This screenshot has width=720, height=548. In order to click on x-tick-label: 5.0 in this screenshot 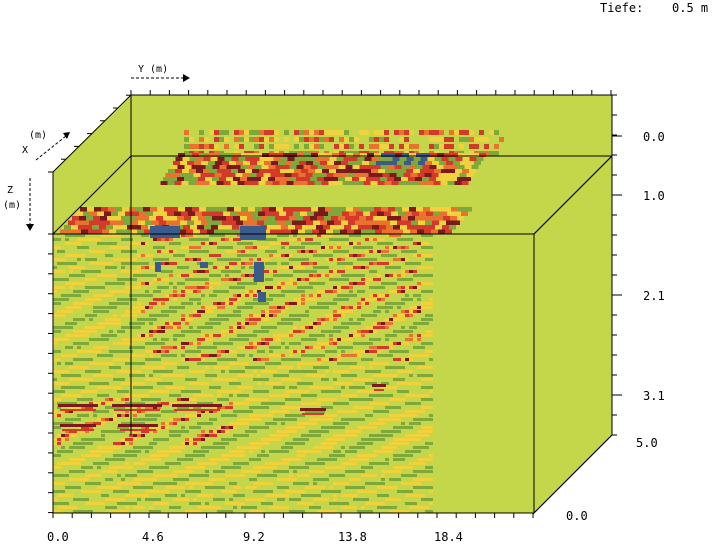, I will do `click(647, 443)`.